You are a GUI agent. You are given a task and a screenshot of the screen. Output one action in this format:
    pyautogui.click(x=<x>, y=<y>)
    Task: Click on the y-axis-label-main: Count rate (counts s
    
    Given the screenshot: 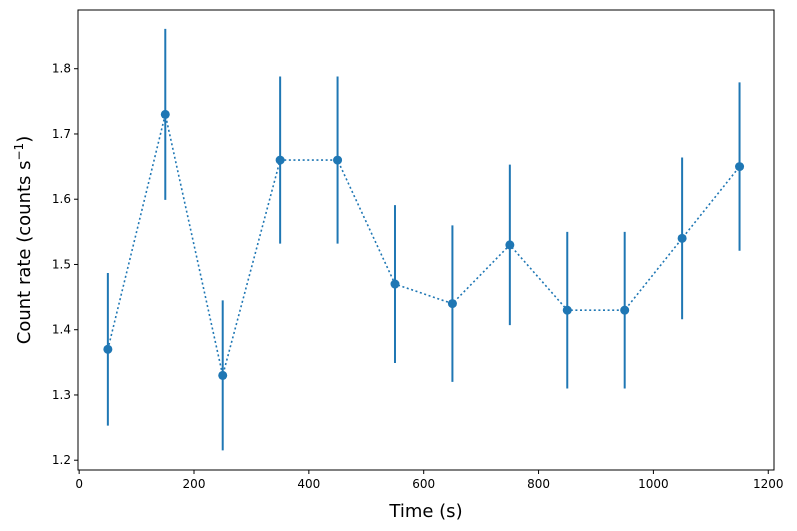 What is the action you would take?
    pyautogui.click(x=24, y=252)
    